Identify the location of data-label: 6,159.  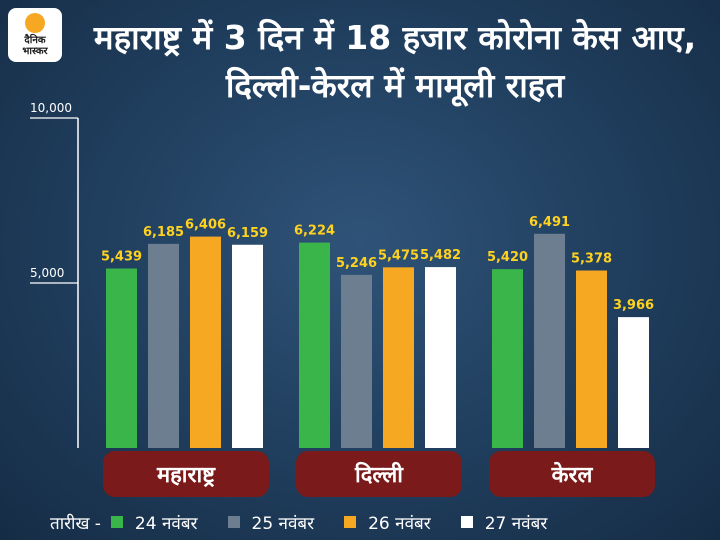
(247, 233).